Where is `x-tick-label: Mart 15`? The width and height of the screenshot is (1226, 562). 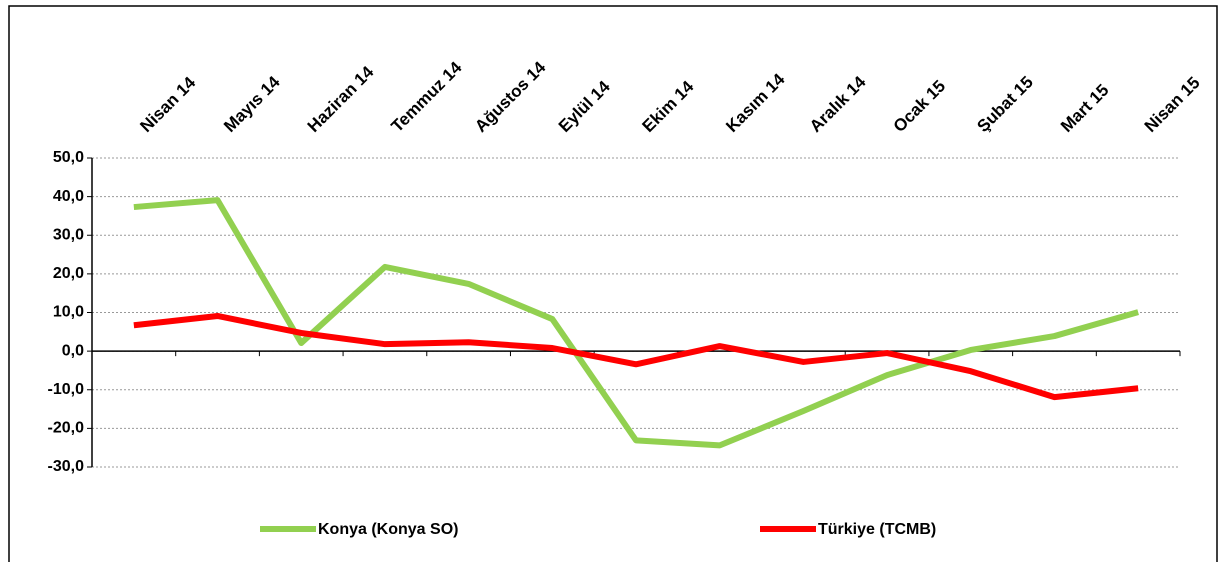 x-tick-label: Mart 15 is located at coordinates (1085, 108).